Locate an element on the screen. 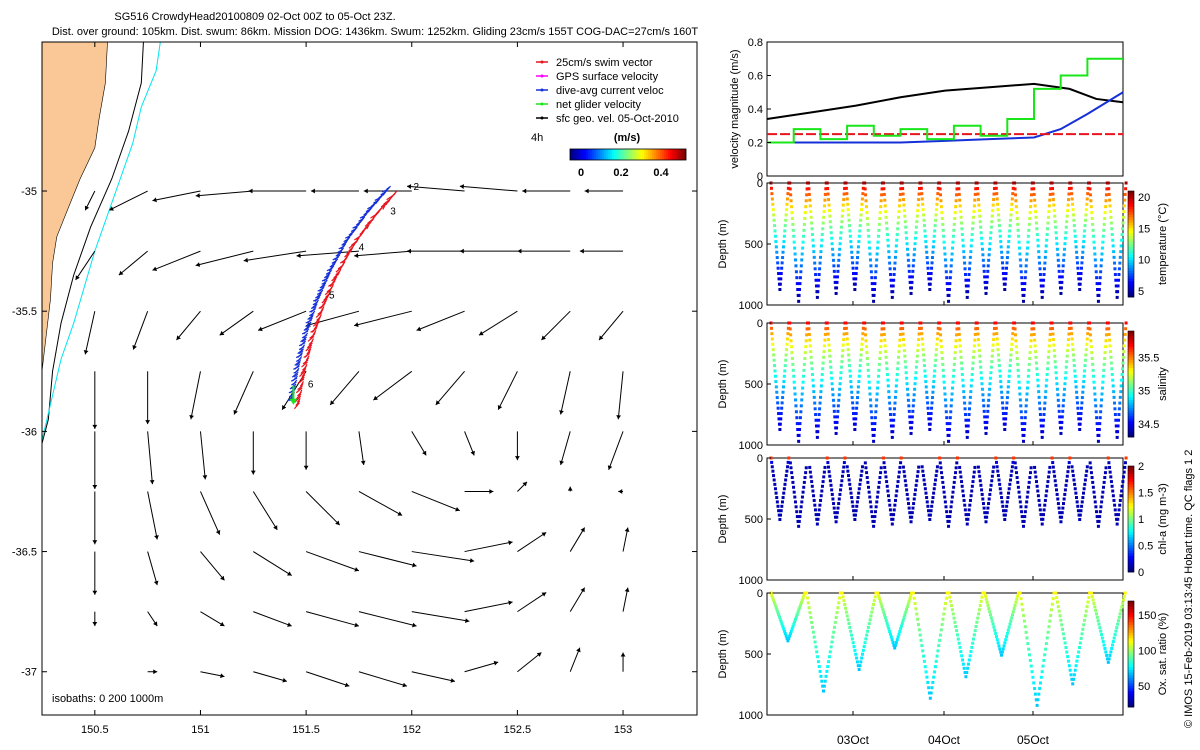  map-ytick-label: -35.5 is located at coordinates (24, 312).